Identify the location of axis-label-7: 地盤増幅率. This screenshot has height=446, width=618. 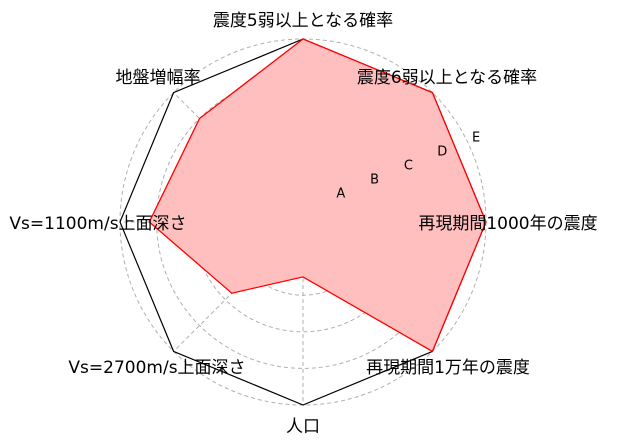
(158, 78).